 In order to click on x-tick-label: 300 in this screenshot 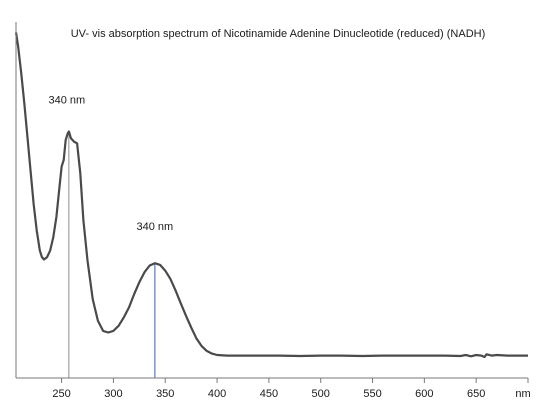, I will do `click(113, 394)`.